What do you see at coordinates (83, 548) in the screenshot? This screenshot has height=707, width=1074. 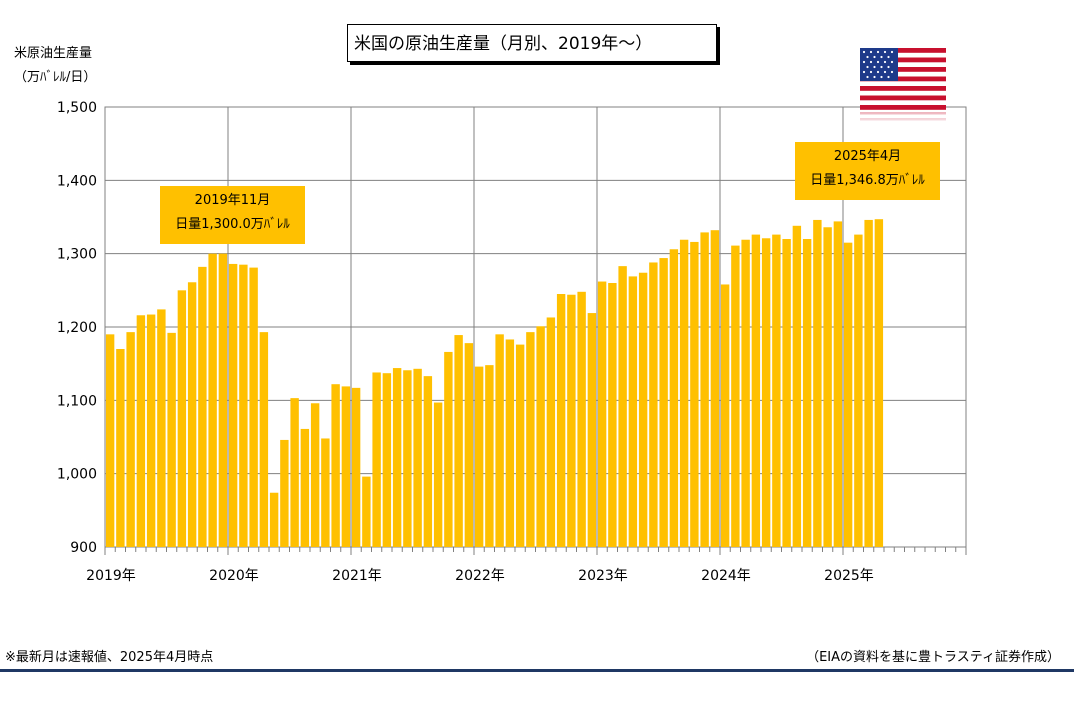 I see `y-tick-label: 900` at bounding box center [83, 548].